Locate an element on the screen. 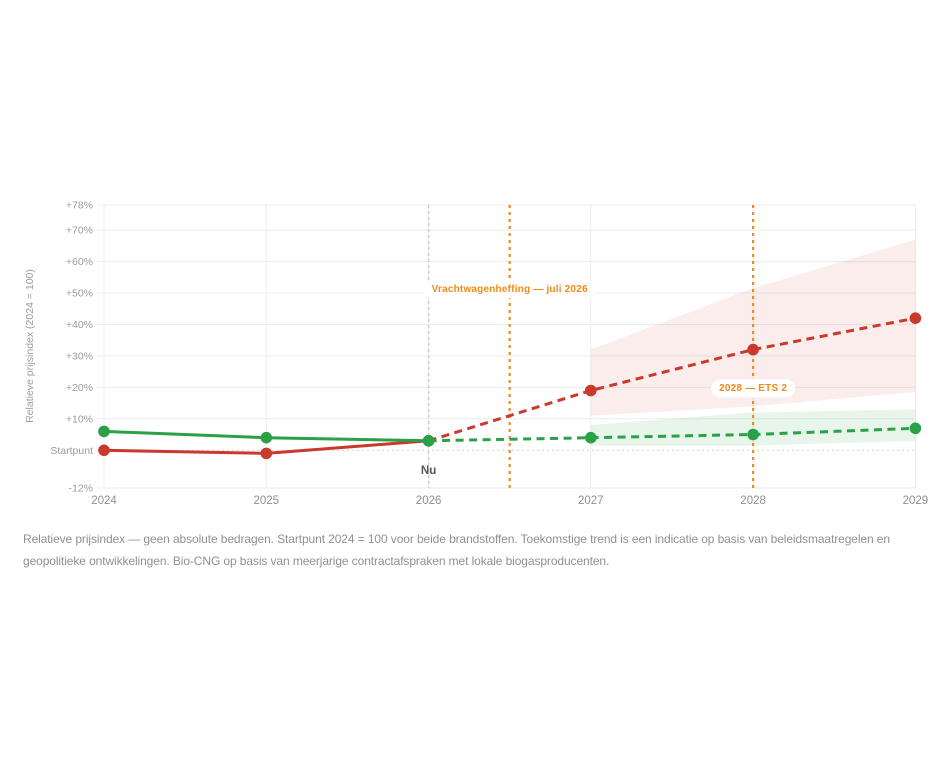  y-tick-label: +10% is located at coordinates (79, 419).